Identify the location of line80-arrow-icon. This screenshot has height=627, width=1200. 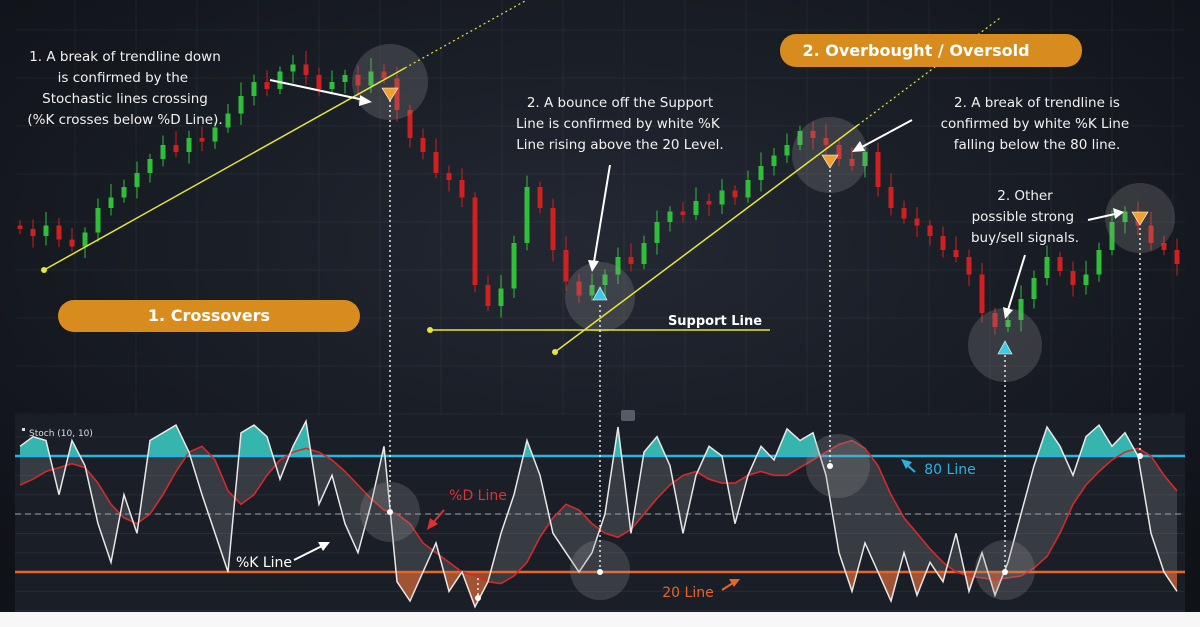
(908, 466).